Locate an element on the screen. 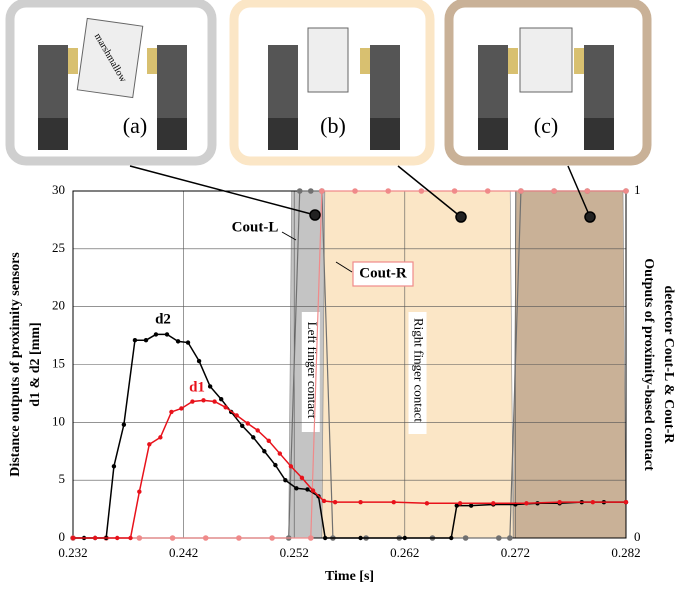 The image size is (678, 591). callouts is located at coordinates (362, 194).